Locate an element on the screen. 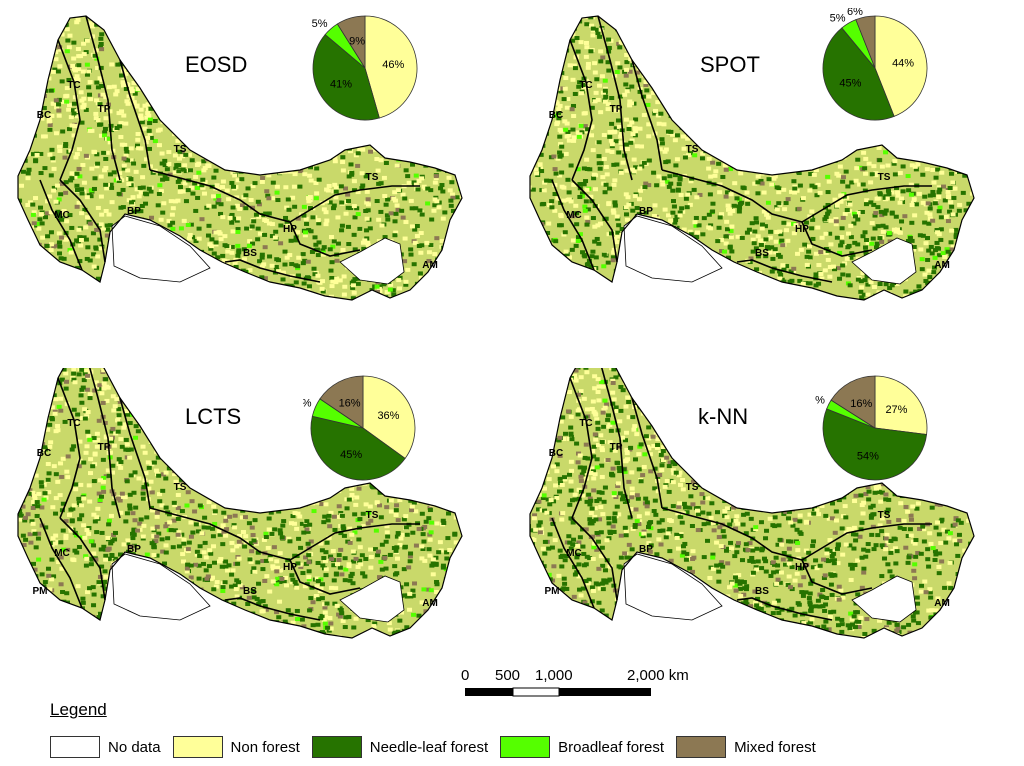  scale-bar: 0 500 1,000 2,000 km is located at coordinates (575, 682).